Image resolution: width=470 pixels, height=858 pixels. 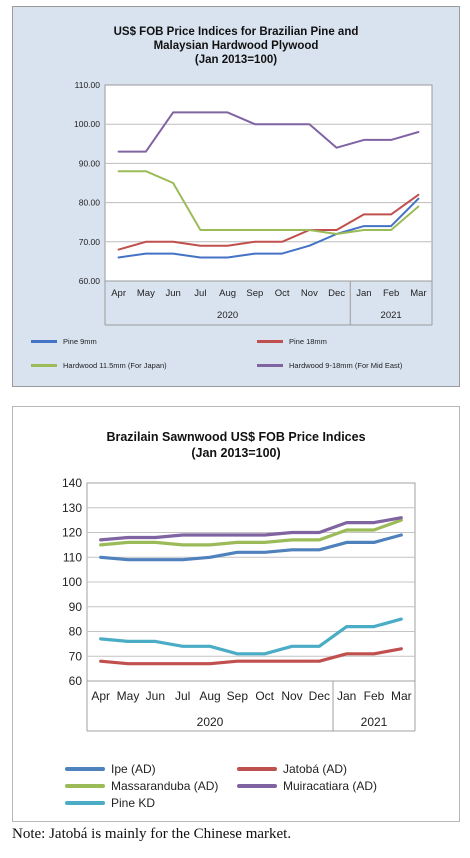 I want to click on chart1-title-line: (Jan 2013=100), so click(x=236, y=60).